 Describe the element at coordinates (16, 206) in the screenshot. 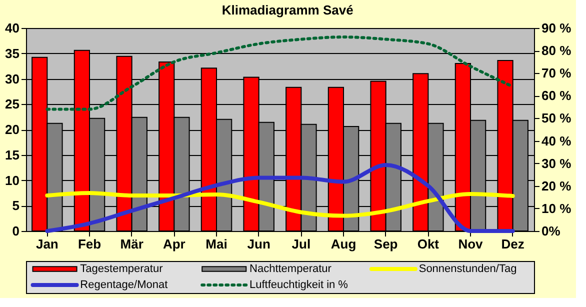

I see `y-tick-label: 5` at that location.